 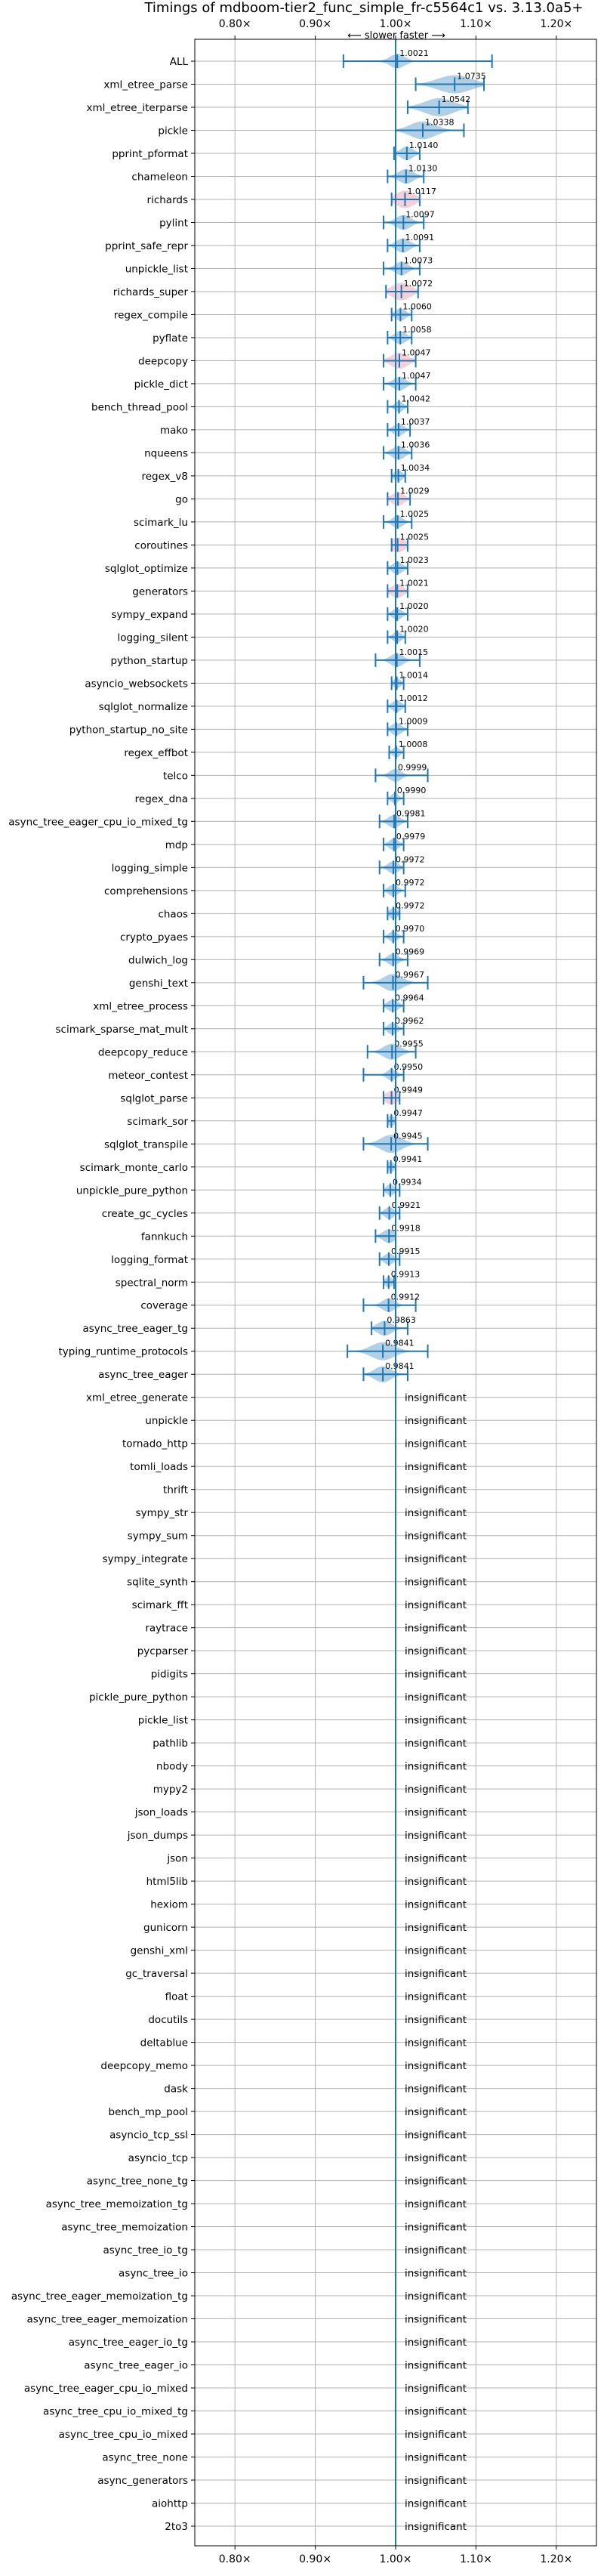 What do you see at coordinates (370, 450) in the screenshot?
I see `benchmark-row: nqueens 1.0036` at bounding box center [370, 450].